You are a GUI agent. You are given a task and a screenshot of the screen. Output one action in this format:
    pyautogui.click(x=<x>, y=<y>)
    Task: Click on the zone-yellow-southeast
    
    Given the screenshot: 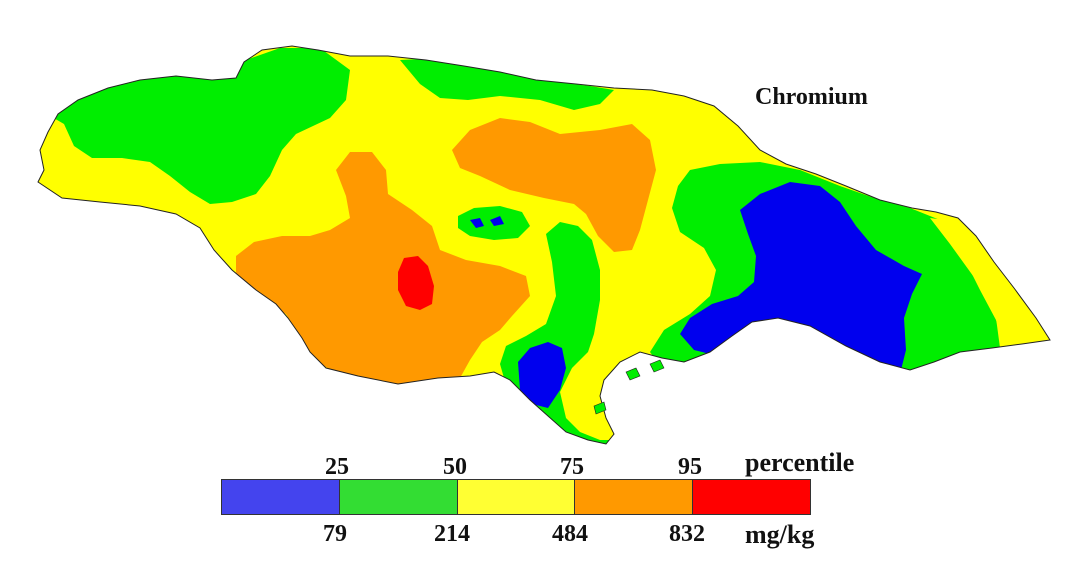 What is the action you would take?
    pyautogui.click(x=990, y=283)
    